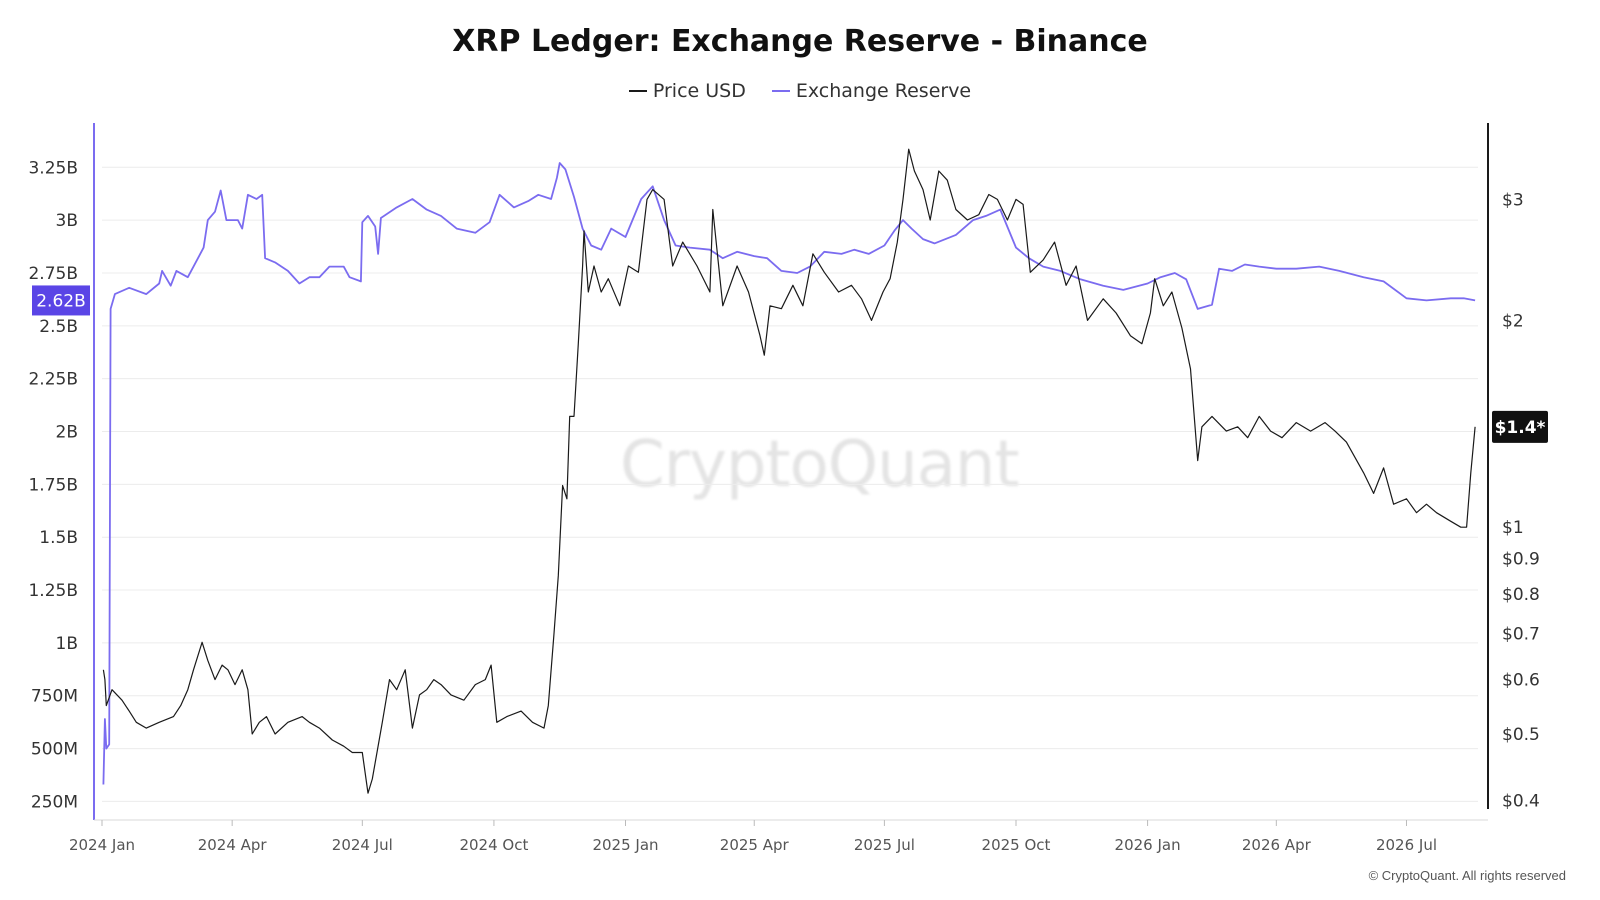 The width and height of the screenshot is (1600, 900). I want to click on x-tick-label: 2025 Jan, so click(625, 845).